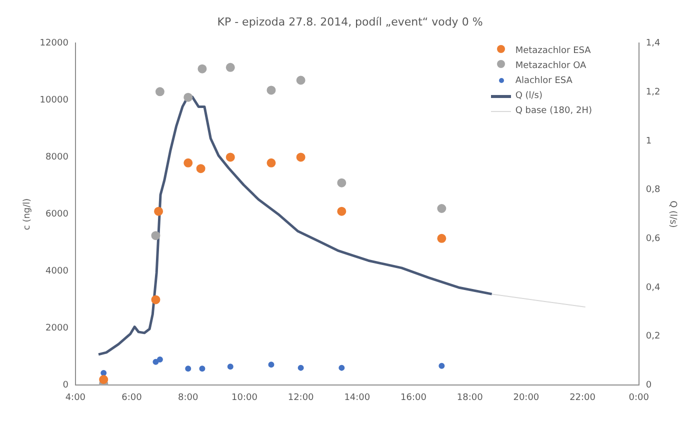 This screenshot has height=436, width=700. I want to click on y-tick-label: 4000, so click(57, 271).